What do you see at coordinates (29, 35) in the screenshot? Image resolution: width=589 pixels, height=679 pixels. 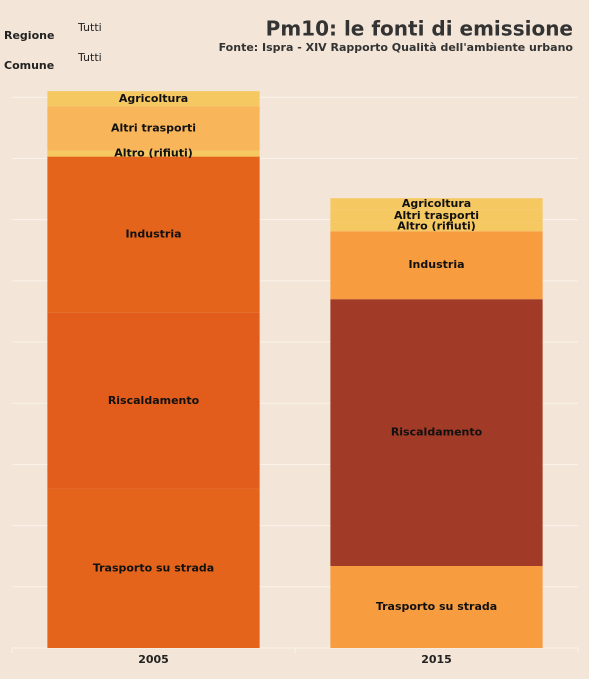 I see `filter-label: Regione` at bounding box center [29, 35].